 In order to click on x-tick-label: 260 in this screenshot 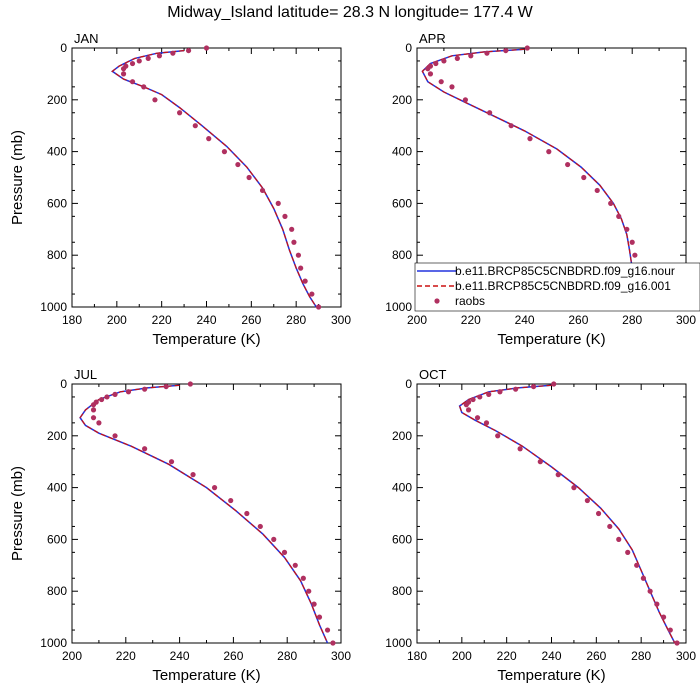, I will do `click(596, 656)`.